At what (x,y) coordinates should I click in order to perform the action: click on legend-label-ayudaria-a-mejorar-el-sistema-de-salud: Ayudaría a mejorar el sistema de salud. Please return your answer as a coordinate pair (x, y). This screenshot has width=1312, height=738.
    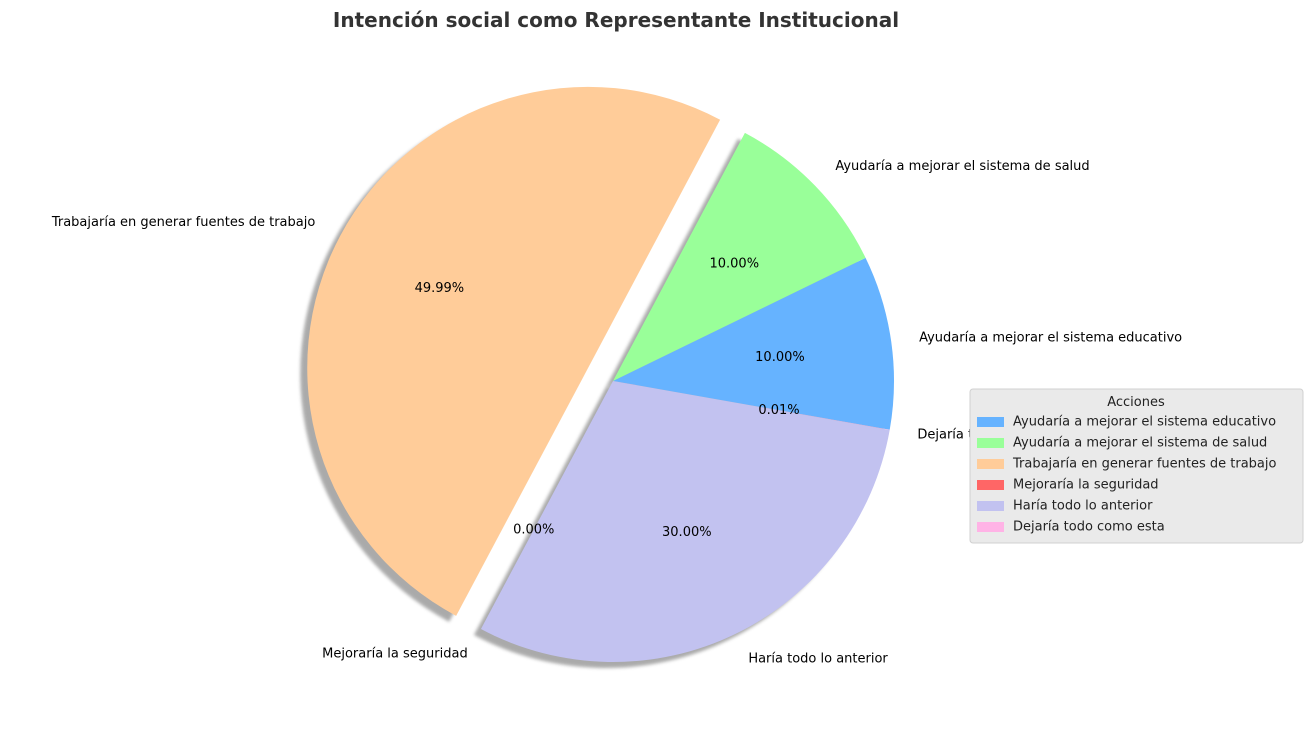
    Looking at the image, I should click on (1140, 443).